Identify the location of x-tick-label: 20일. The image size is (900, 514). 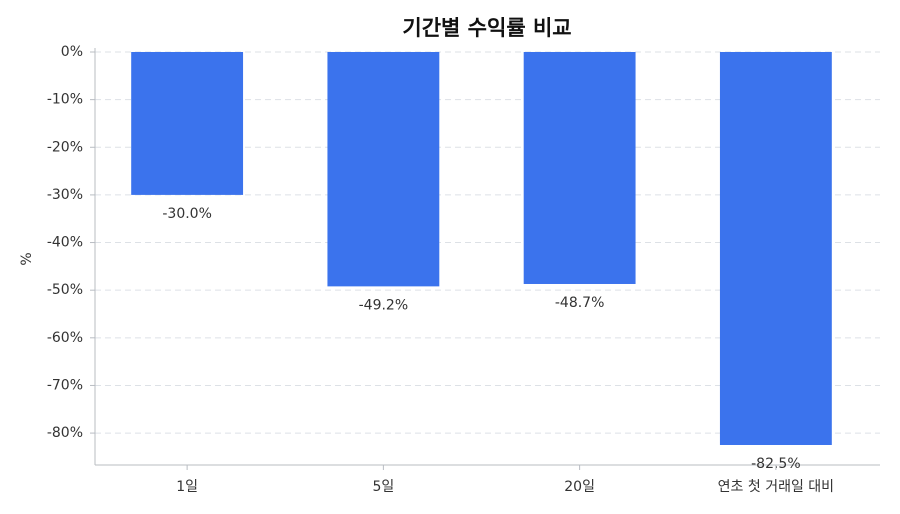
(579, 487).